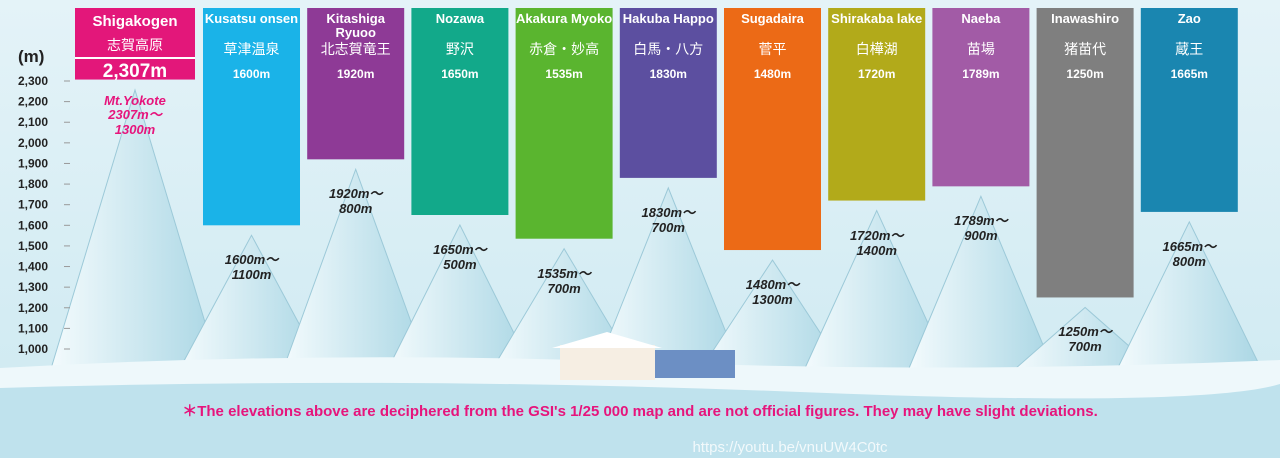 This screenshot has height=458, width=1280. What do you see at coordinates (876, 235) in the screenshot?
I see `range-line: 1720m～` at bounding box center [876, 235].